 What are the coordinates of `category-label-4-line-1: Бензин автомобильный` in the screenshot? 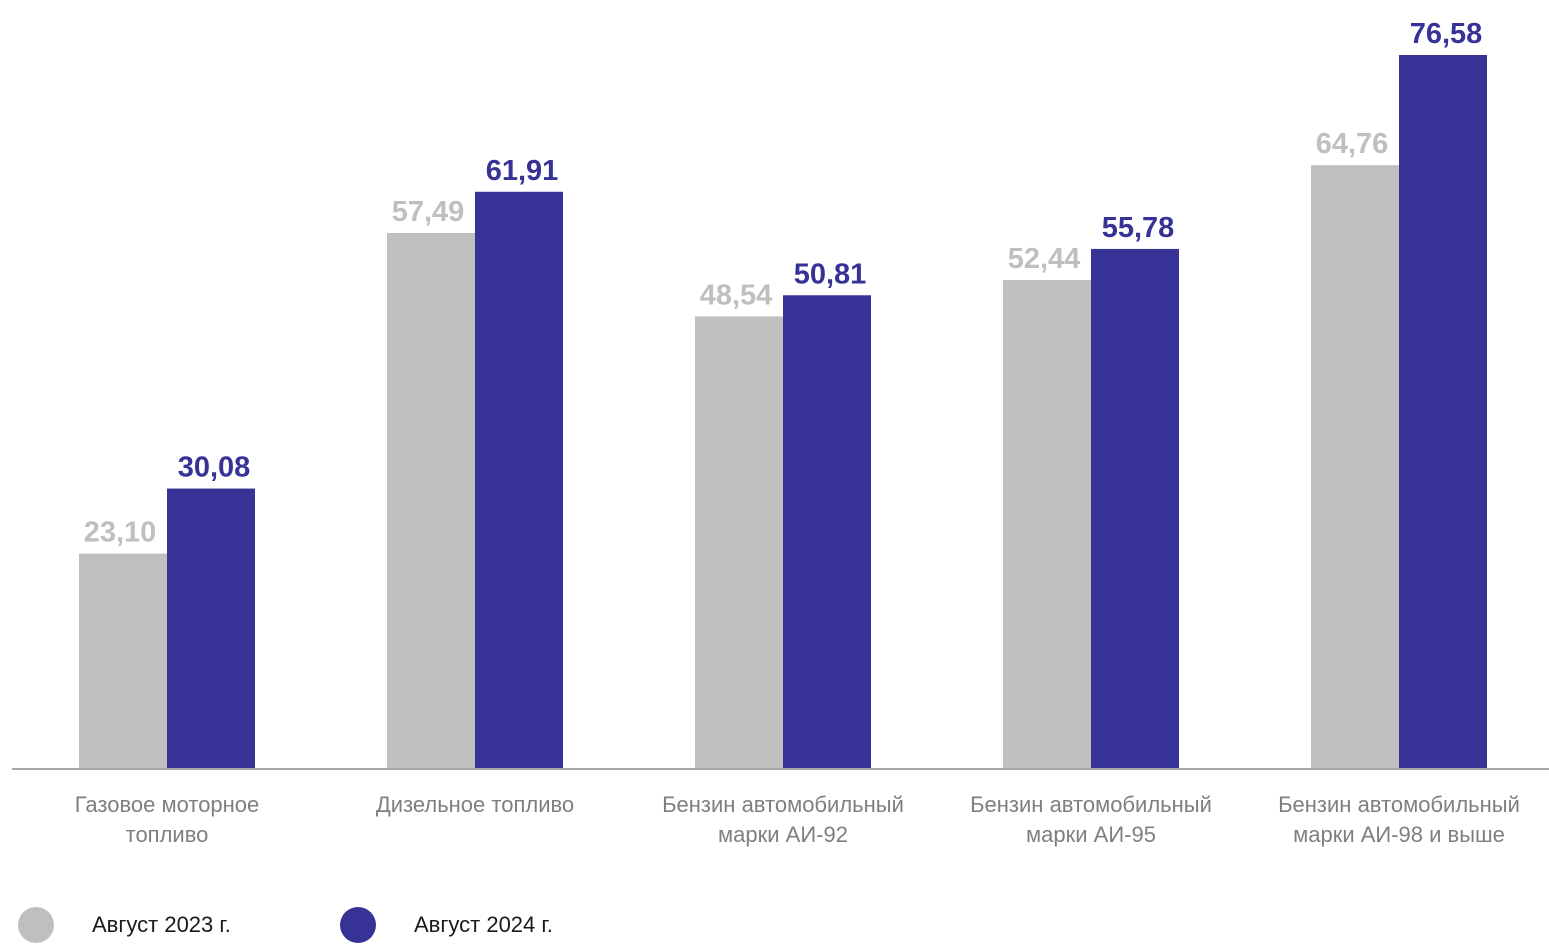 It's located at (1091, 804).